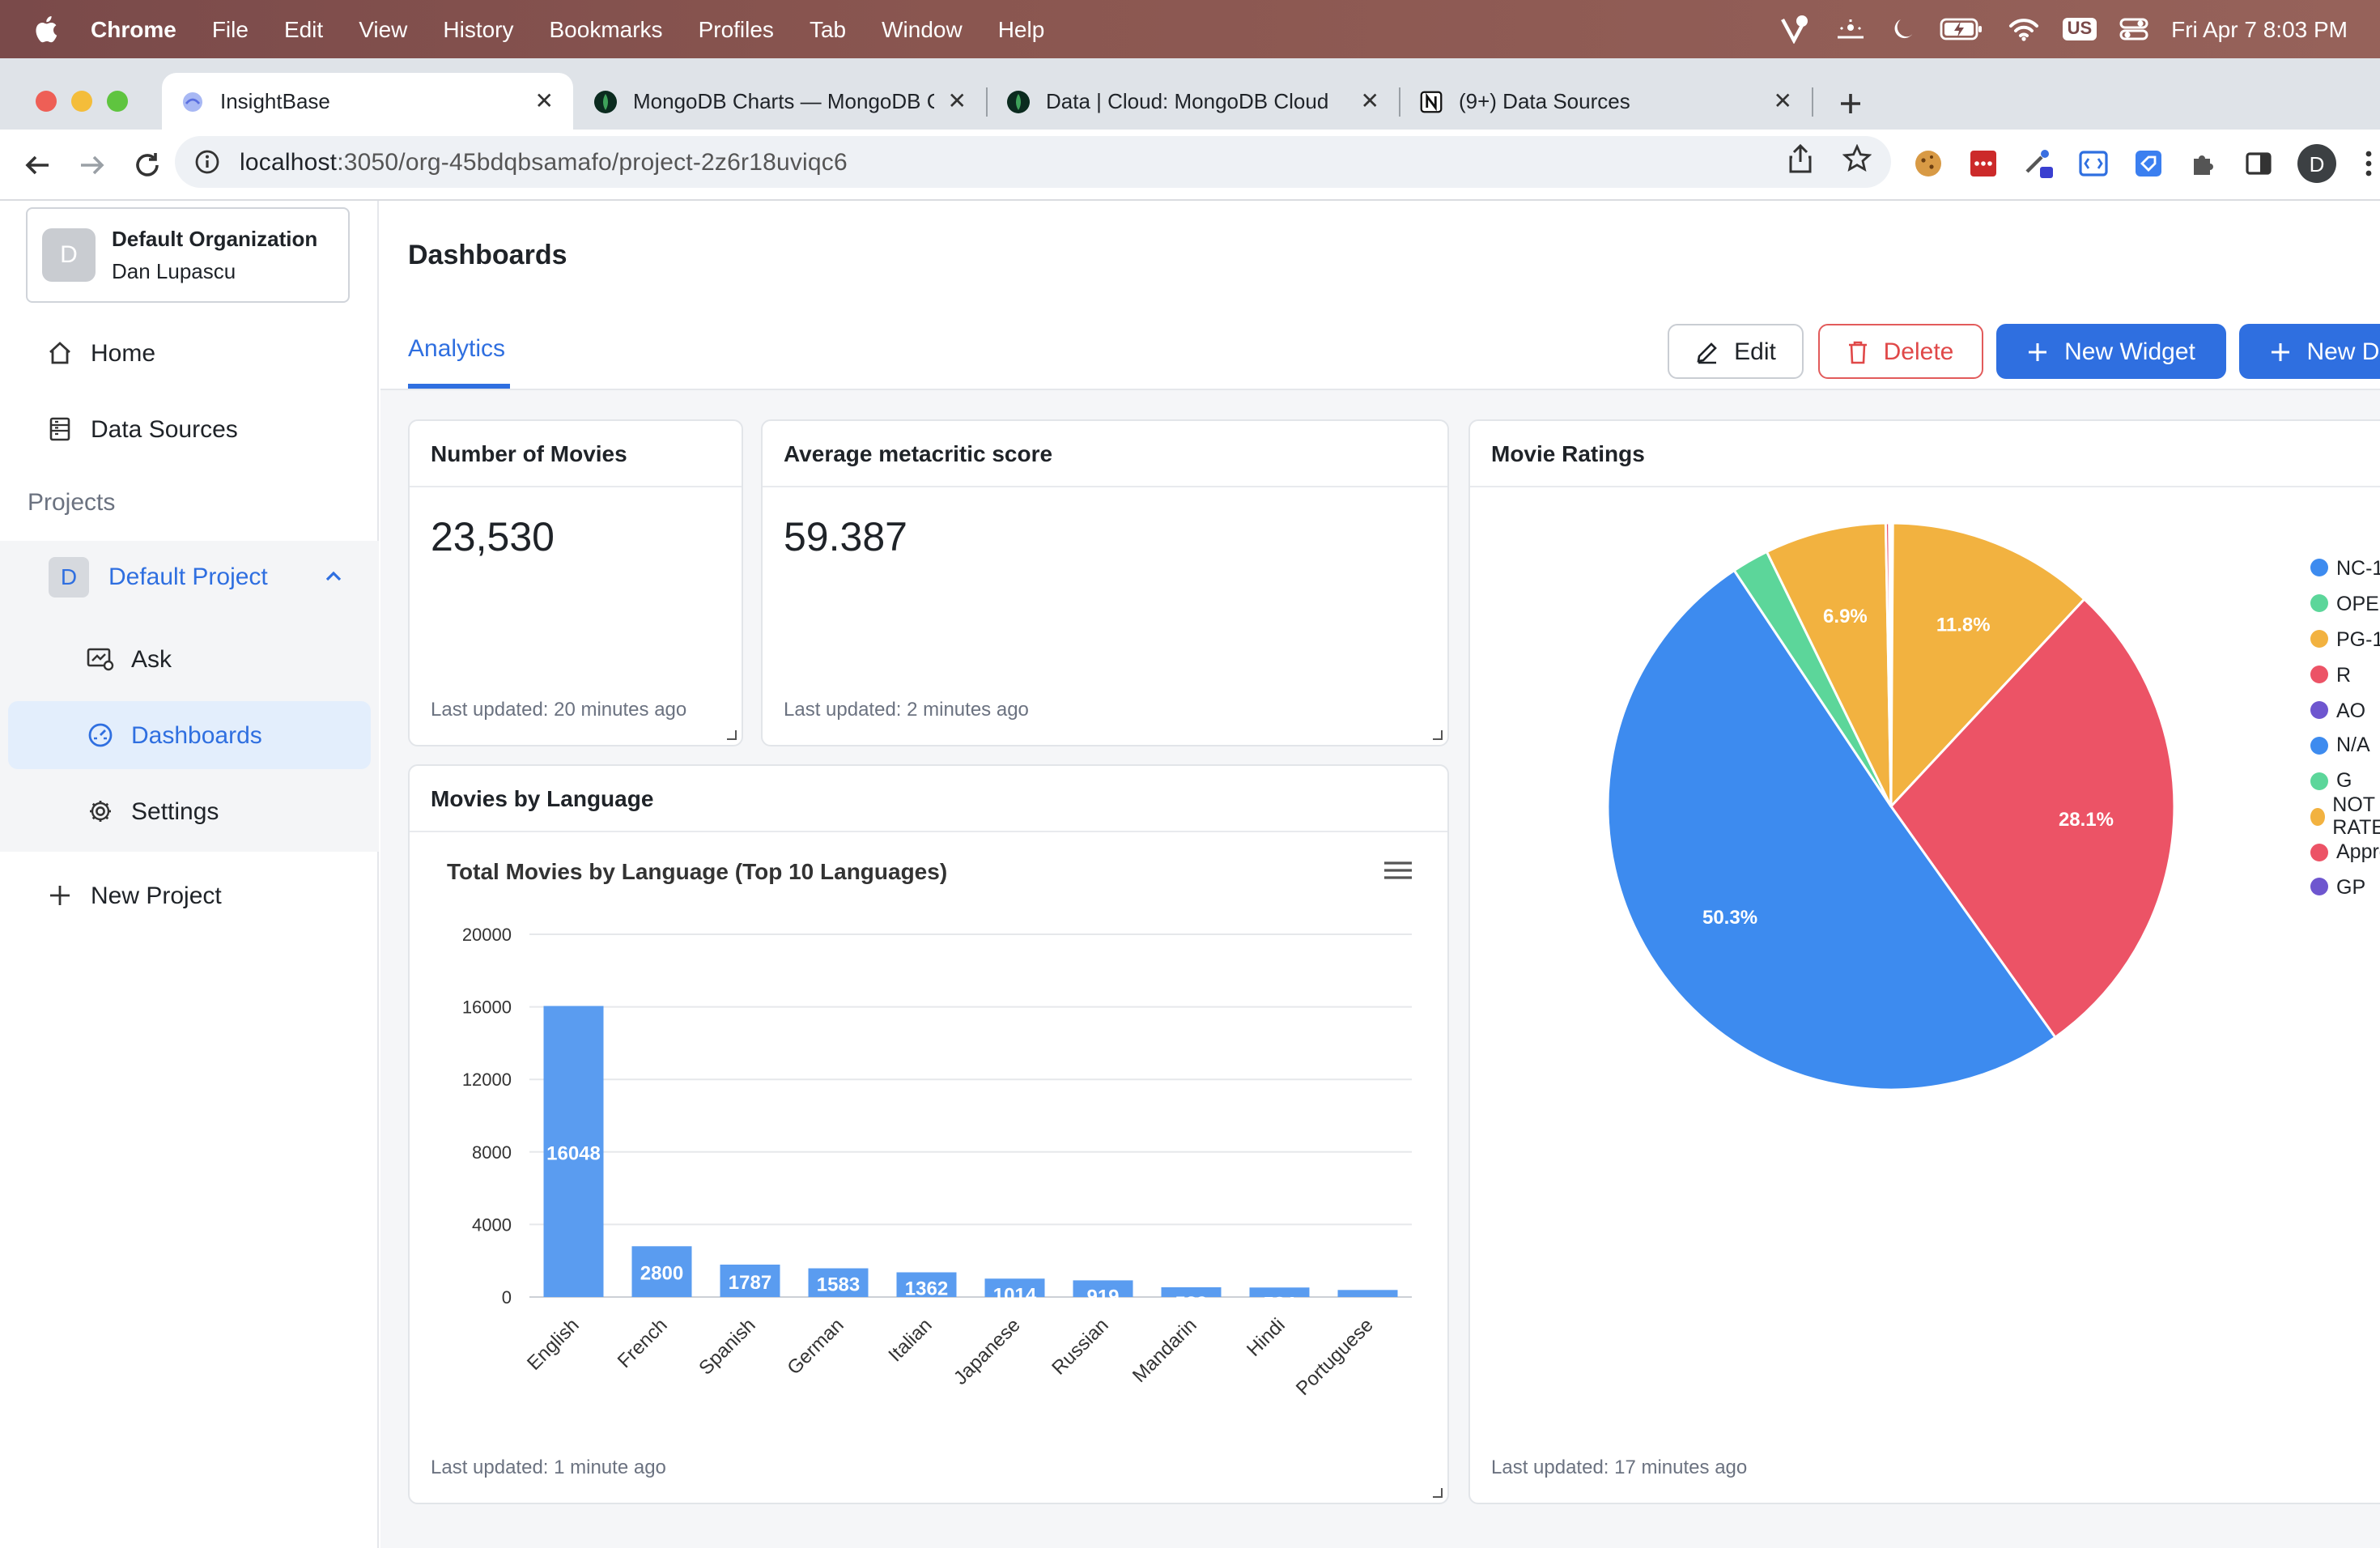 The width and height of the screenshot is (2380, 1548). What do you see at coordinates (643, 1343) in the screenshot?
I see `x-tick-label: French` at bounding box center [643, 1343].